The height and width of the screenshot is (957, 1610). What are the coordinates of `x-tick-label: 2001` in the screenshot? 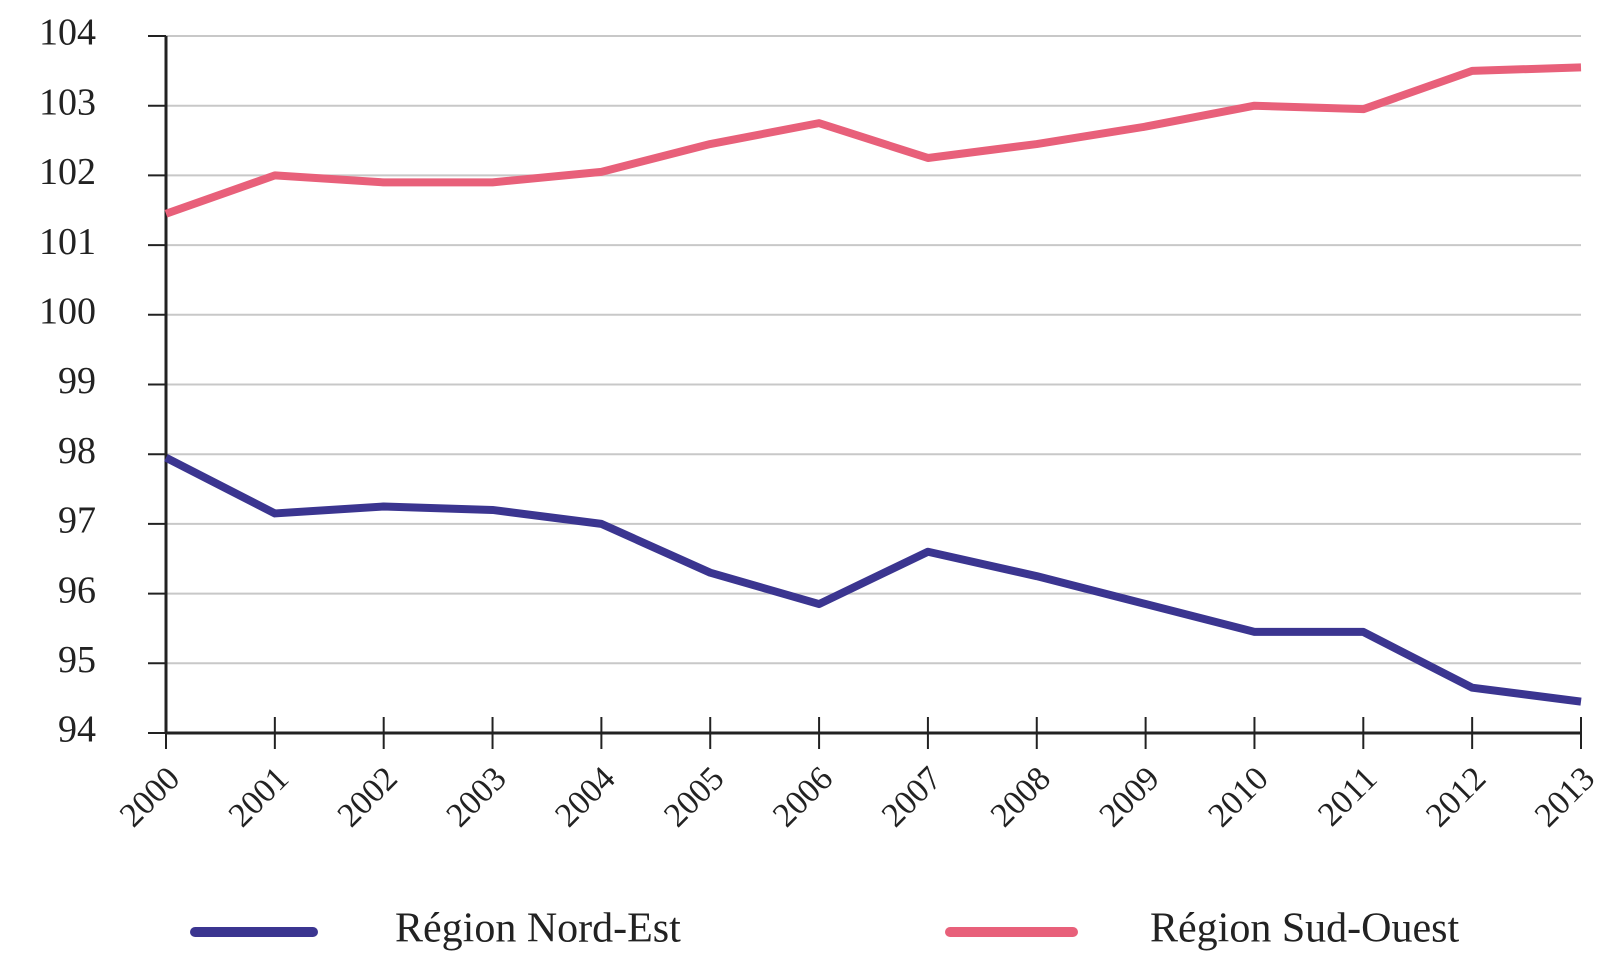 It's located at (259, 797).